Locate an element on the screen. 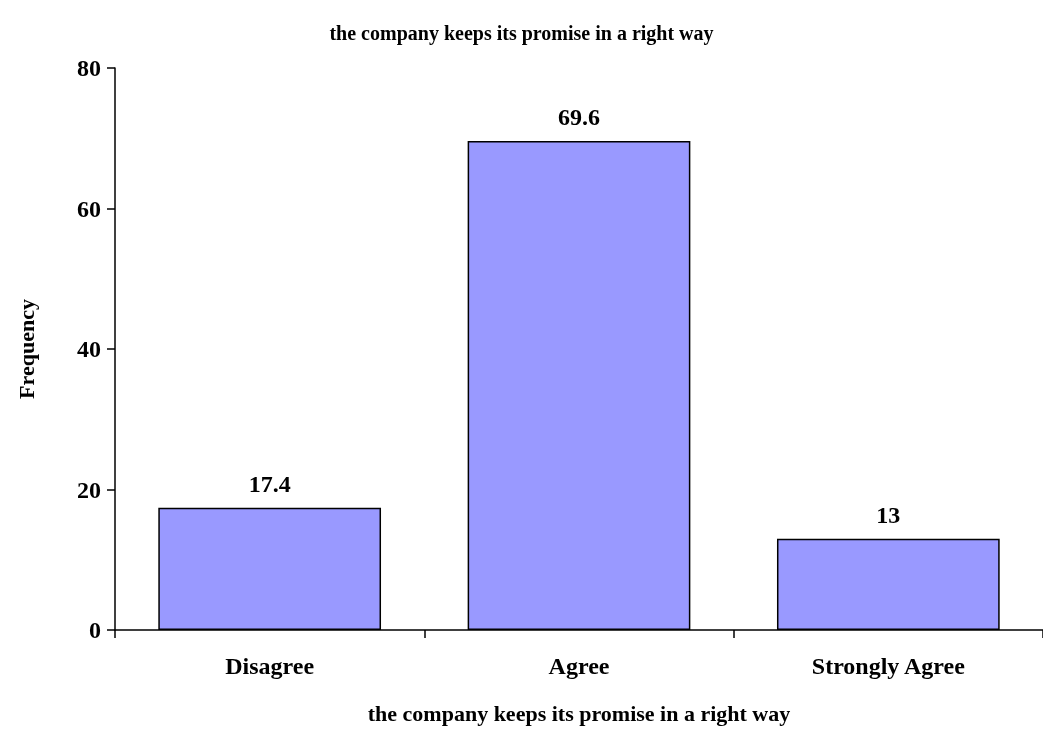 This screenshot has width=1043, height=746. x-tick-label: Strongly Agree is located at coordinates (888, 666).